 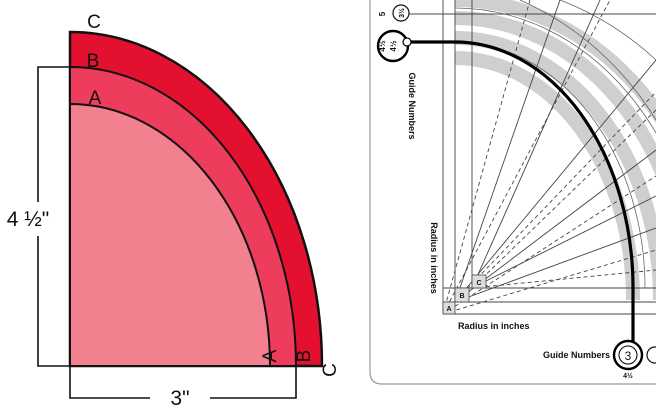 What do you see at coordinates (628, 356) in the screenshot?
I see `bottom-circle-num: 3` at bounding box center [628, 356].